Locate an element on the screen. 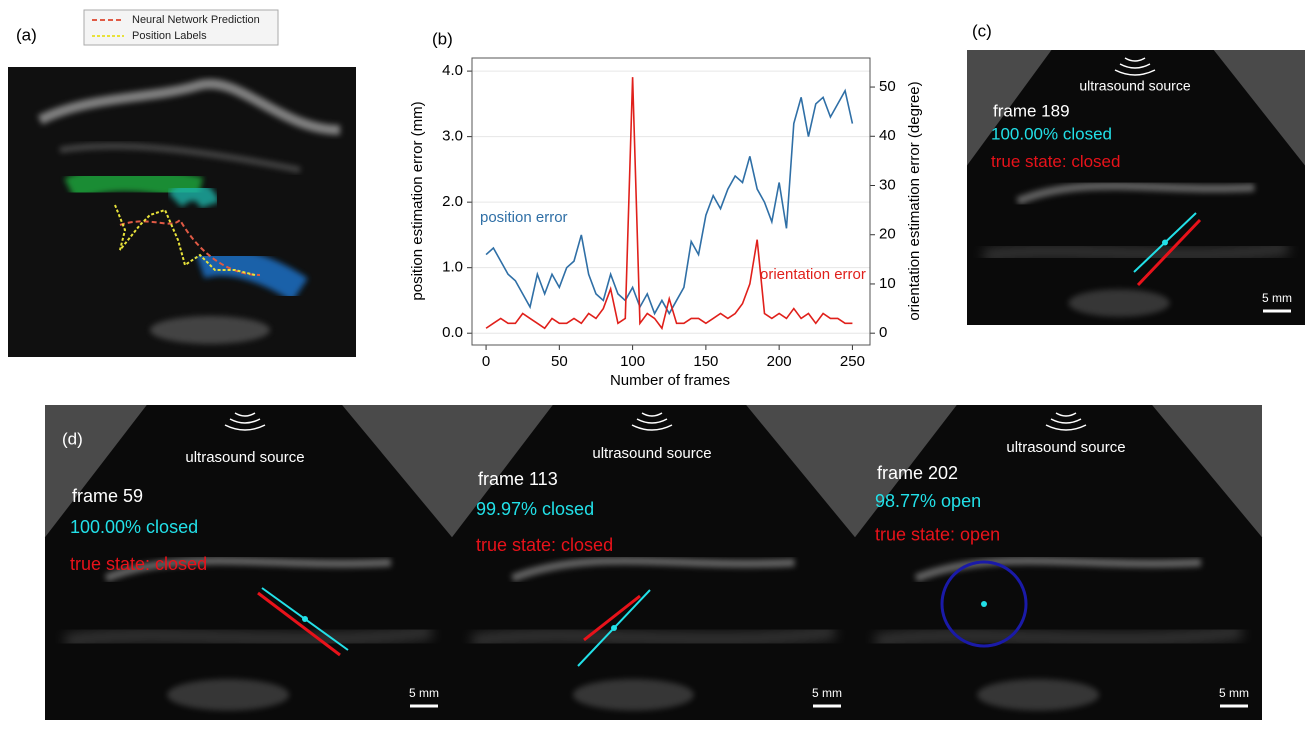 The width and height of the screenshot is (1312, 733). x-axis-label: Number of frames is located at coordinates (670, 380).